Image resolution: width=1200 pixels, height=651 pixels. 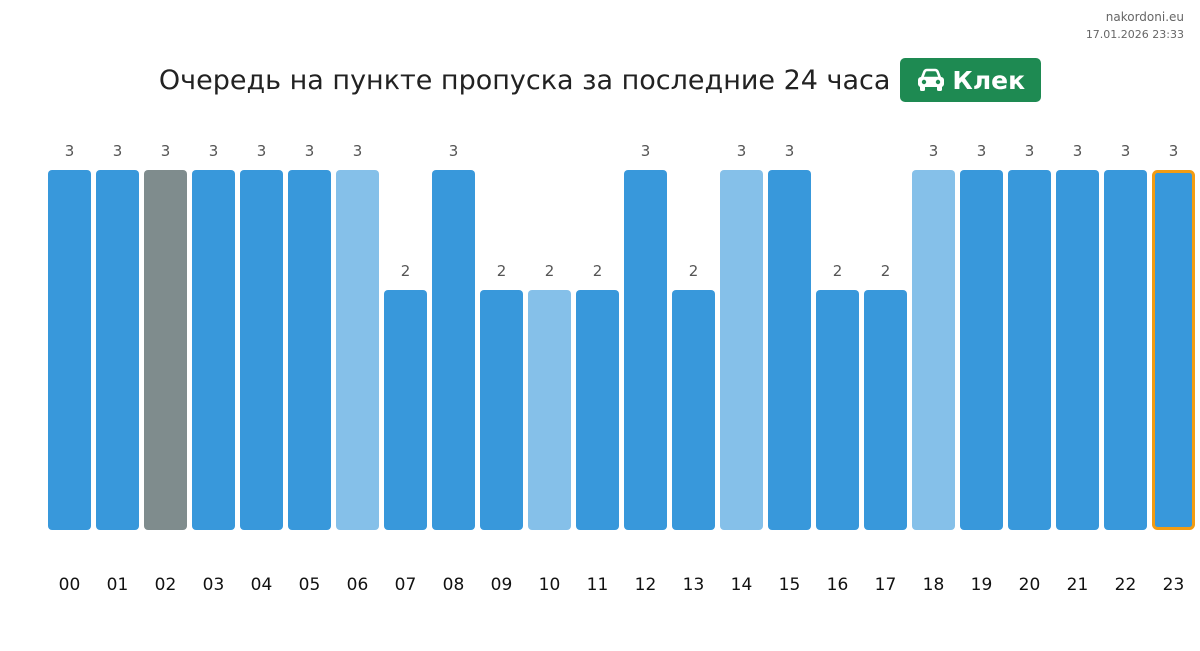 What do you see at coordinates (1078, 585) in the screenshot?
I see `x-tick-label-21: 21` at bounding box center [1078, 585].